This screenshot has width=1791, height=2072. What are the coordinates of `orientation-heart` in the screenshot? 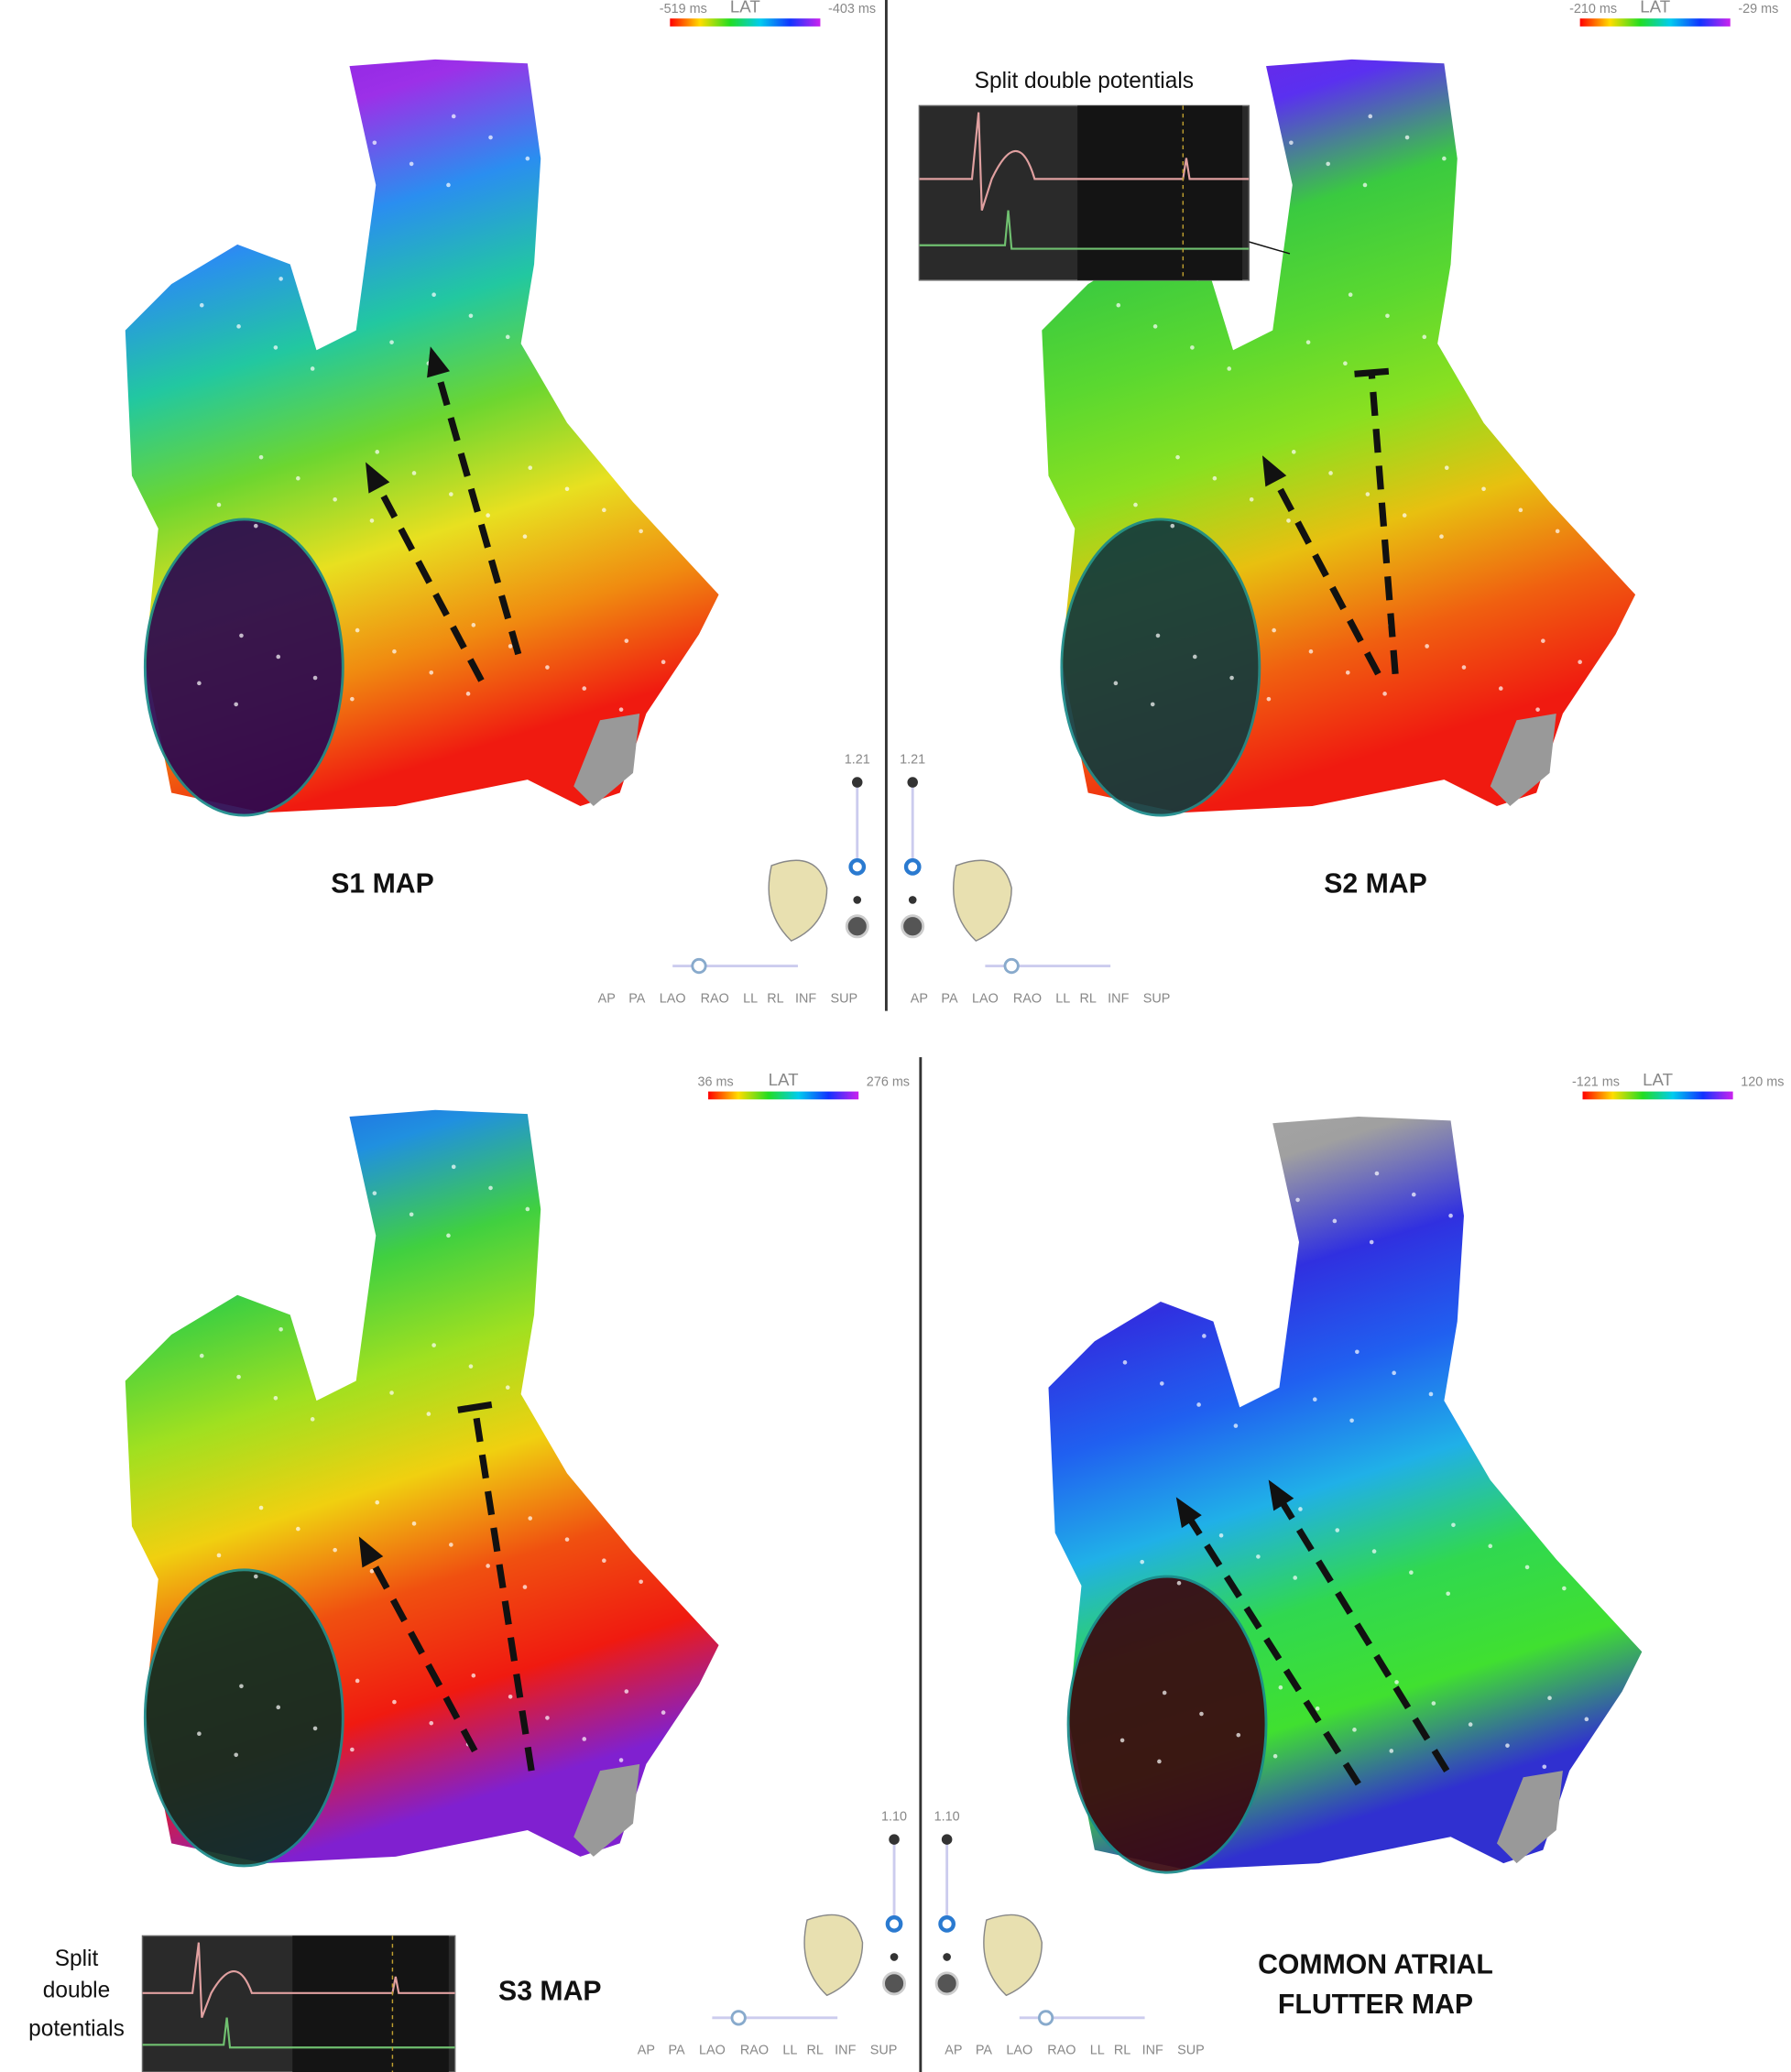 It's located at (1013, 1956).